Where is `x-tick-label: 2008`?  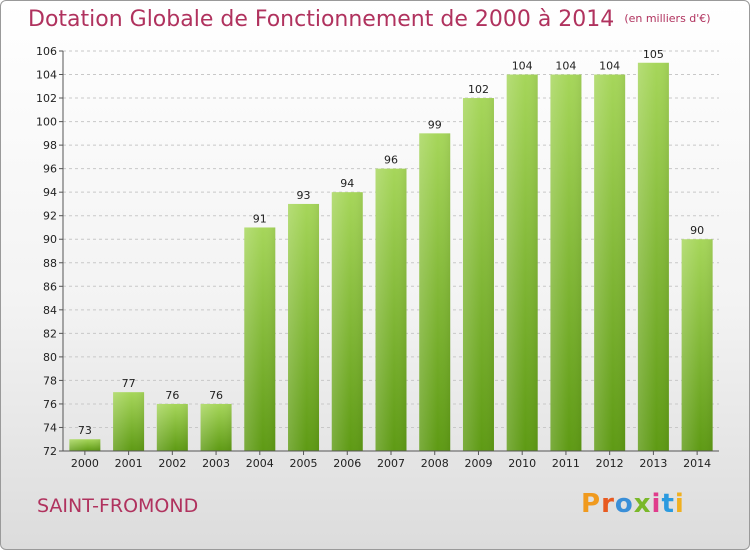 x-tick-label: 2008 is located at coordinates (435, 463).